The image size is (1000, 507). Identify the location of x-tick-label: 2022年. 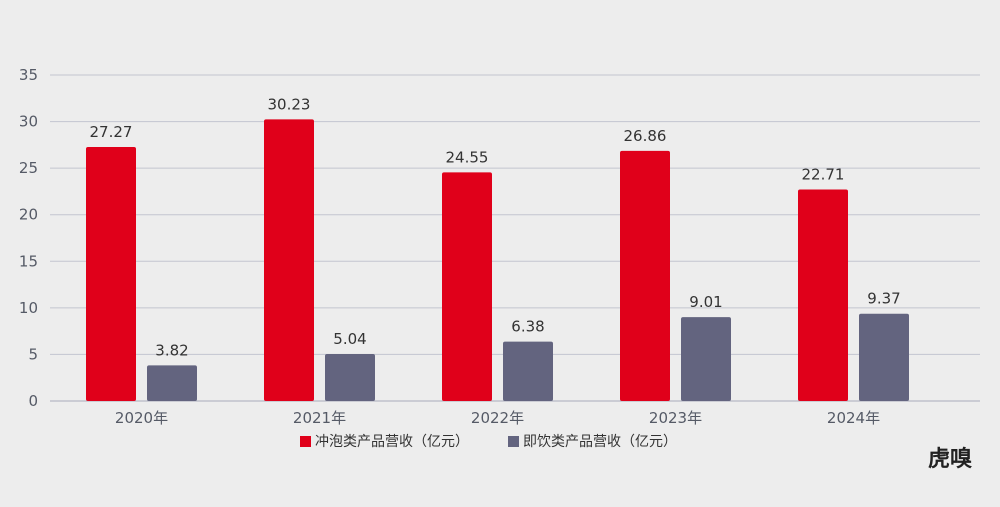
(497, 418).